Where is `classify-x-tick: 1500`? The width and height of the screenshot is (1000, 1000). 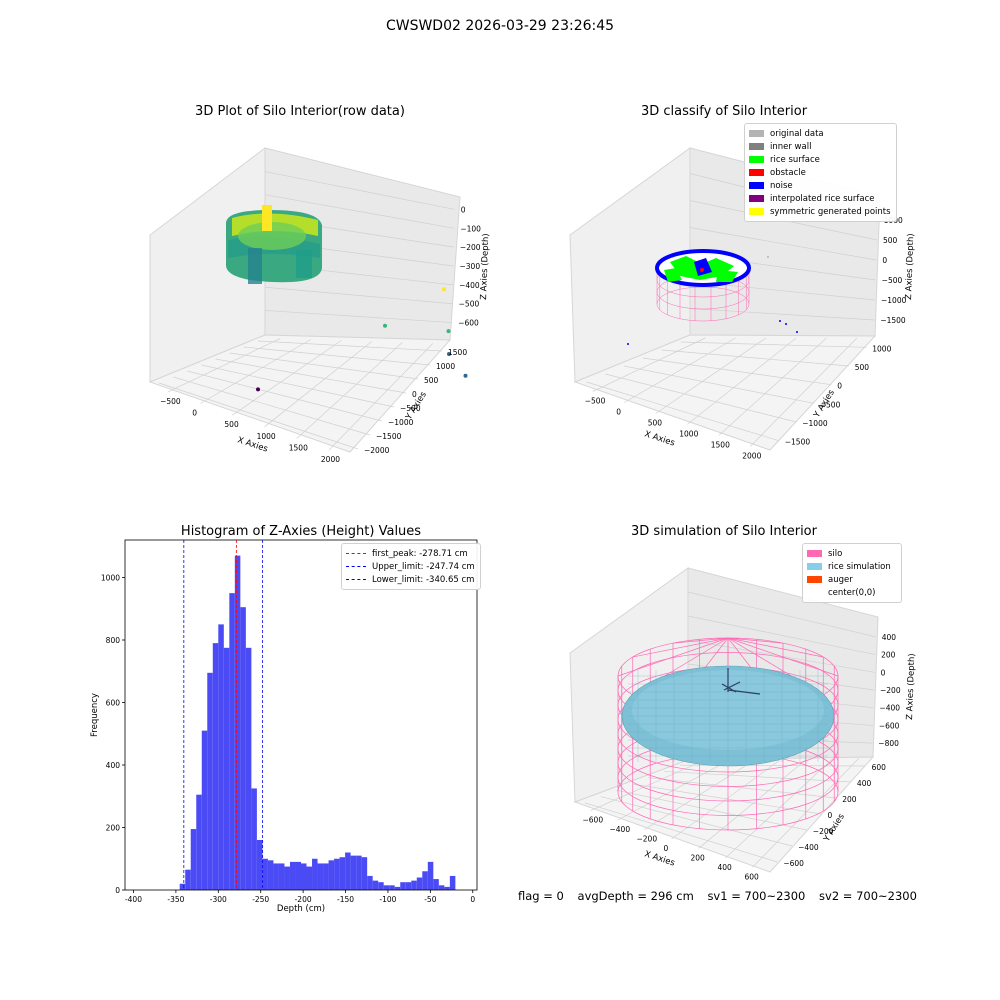
classify-x-tick: 1500 is located at coordinates (720, 445).